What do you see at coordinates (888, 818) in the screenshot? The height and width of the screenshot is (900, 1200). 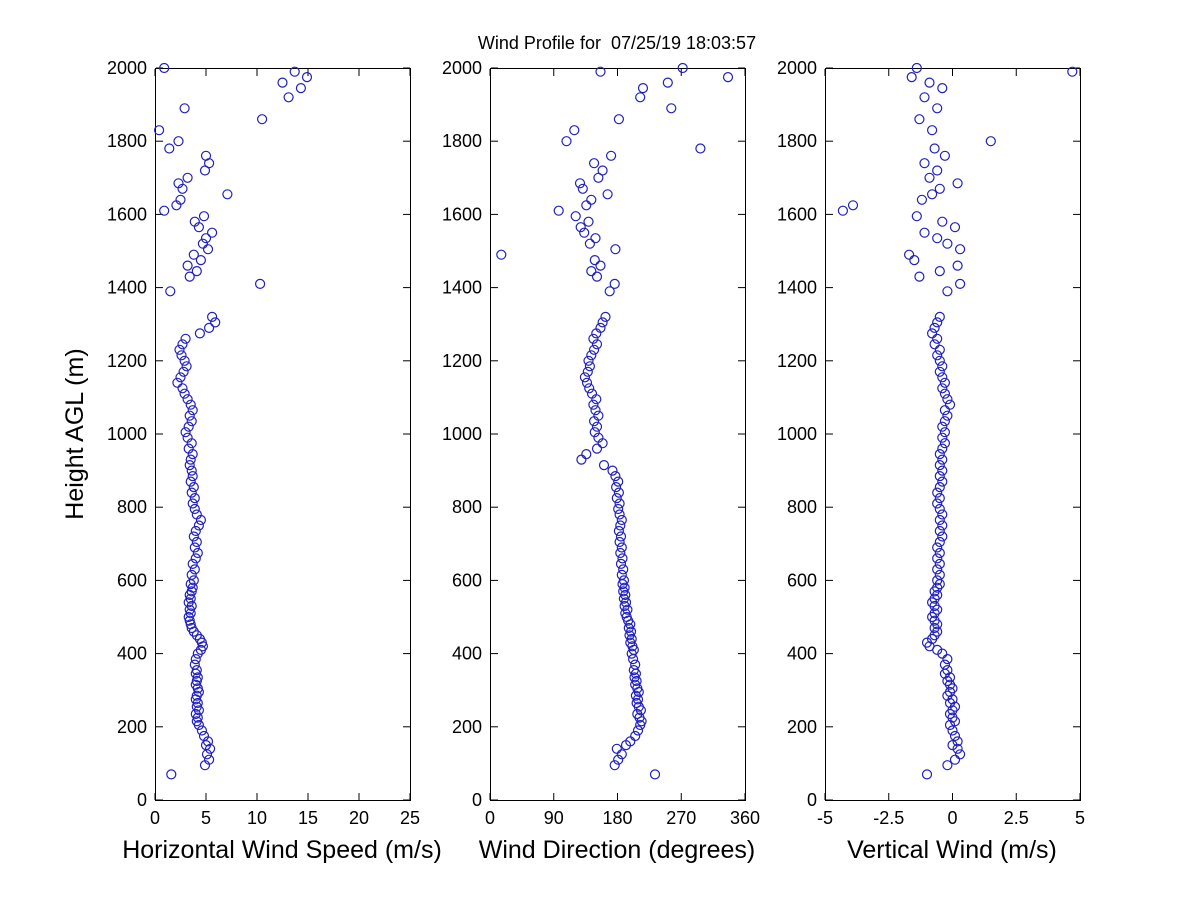 I see `x-tick-label: -2.5` at bounding box center [888, 818].